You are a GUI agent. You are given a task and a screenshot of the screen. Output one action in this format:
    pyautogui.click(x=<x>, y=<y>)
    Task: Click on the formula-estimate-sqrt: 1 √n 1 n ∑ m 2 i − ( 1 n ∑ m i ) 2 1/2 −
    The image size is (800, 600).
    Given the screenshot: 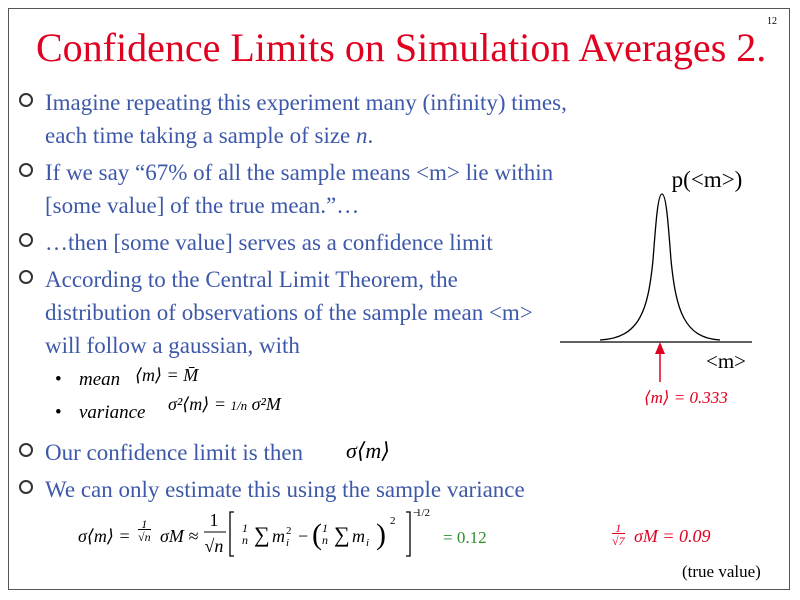 What is the action you would take?
    pyautogui.click(x=317, y=532)
    